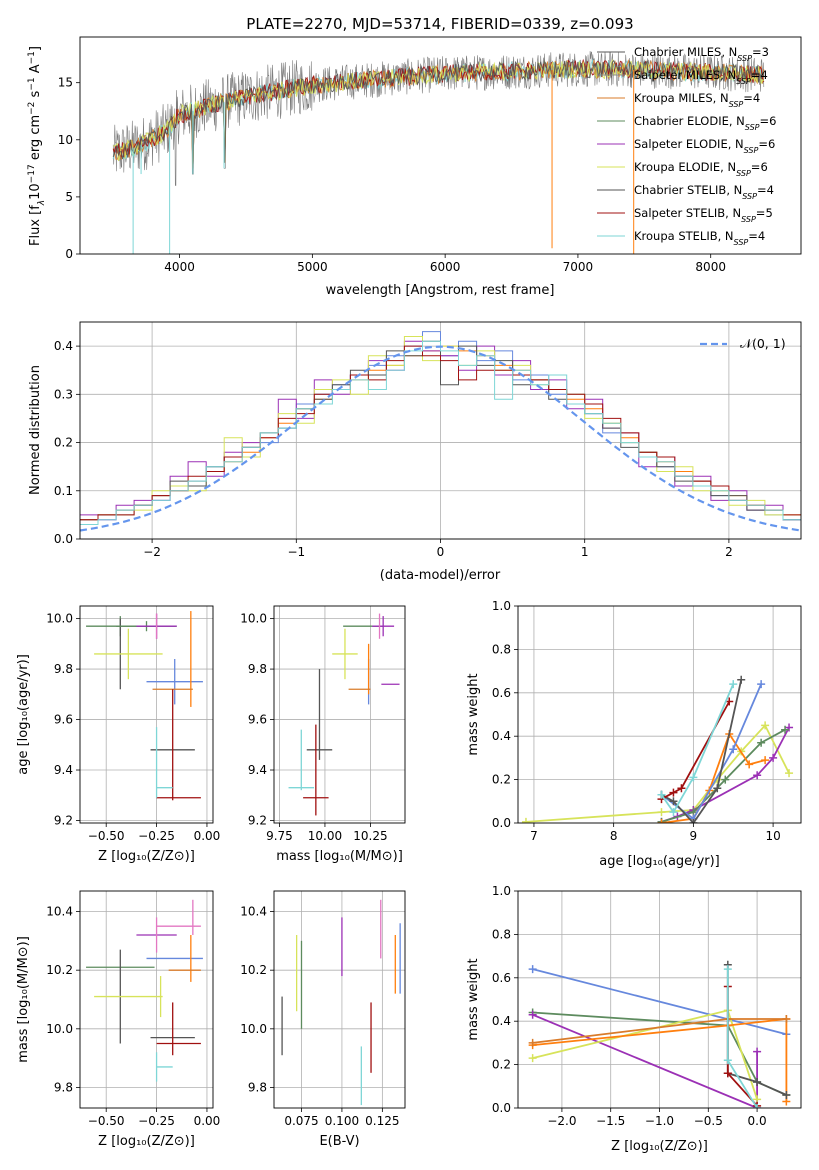 This screenshot has width=819, height=1170. Describe the element at coordinates (253, 912) in the screenshot. I see `y-tick-label: 10.4` at that location.